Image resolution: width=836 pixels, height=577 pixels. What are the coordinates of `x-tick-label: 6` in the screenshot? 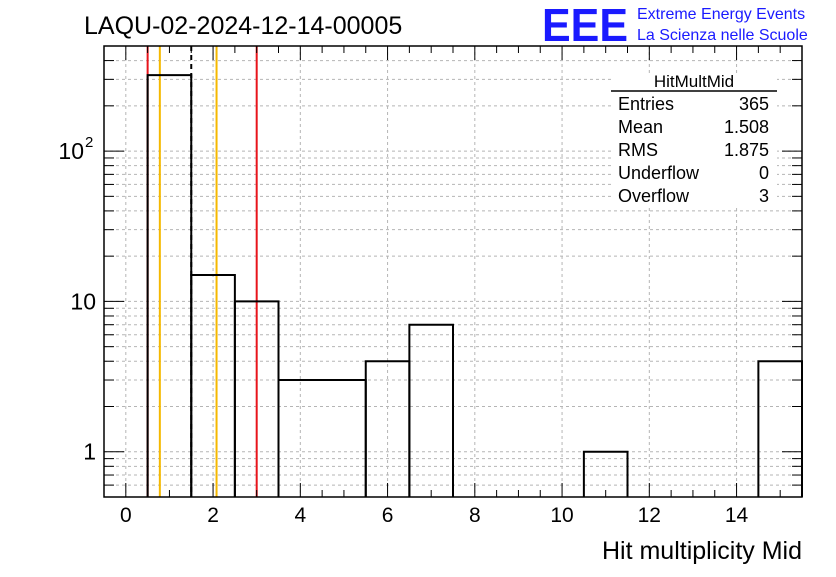 It's located at (388, 515).